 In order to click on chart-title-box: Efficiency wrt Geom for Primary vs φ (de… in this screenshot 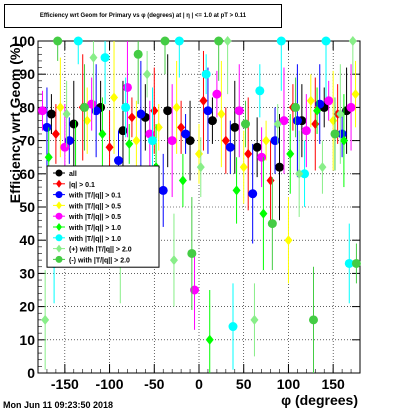, I will do `click(143, 16)`.